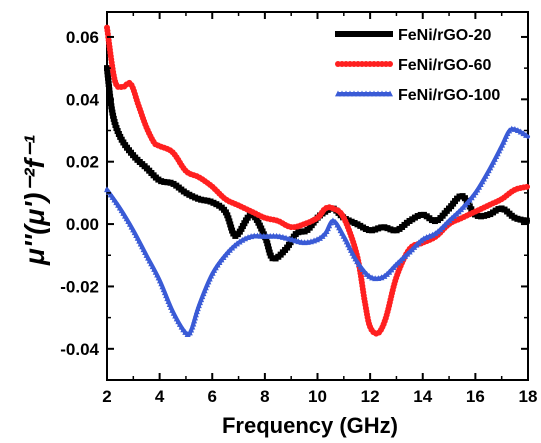  I want to click on legend-item: FeNi/rGO-20, so click(413, 35).